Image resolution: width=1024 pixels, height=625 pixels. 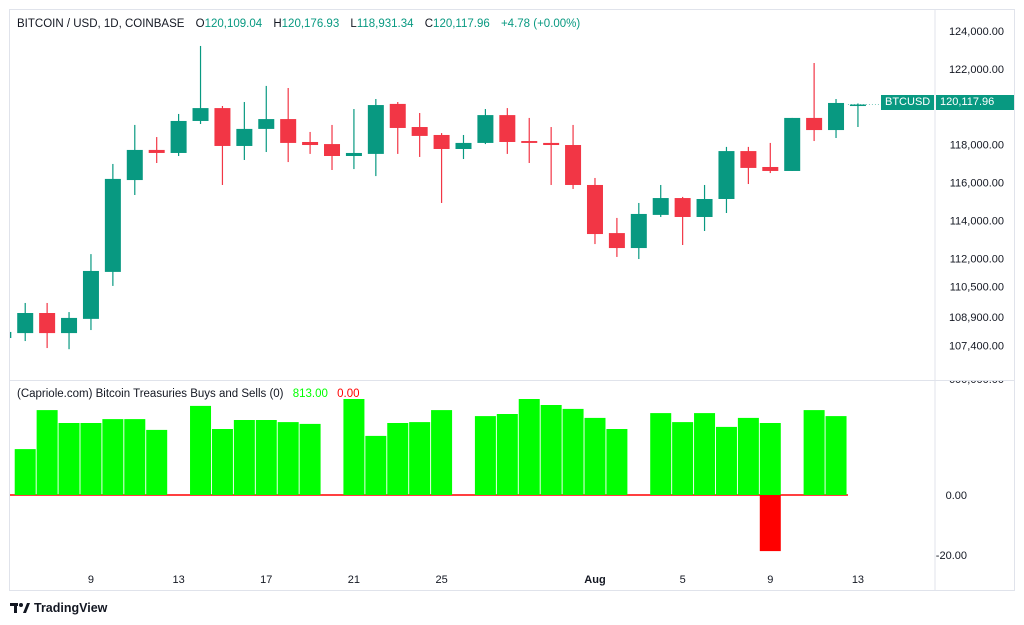 What do you see at coordinates (461, 24) in the screenshot?
I see `close-value: 120,117.96` at bounding box center [461, 24].